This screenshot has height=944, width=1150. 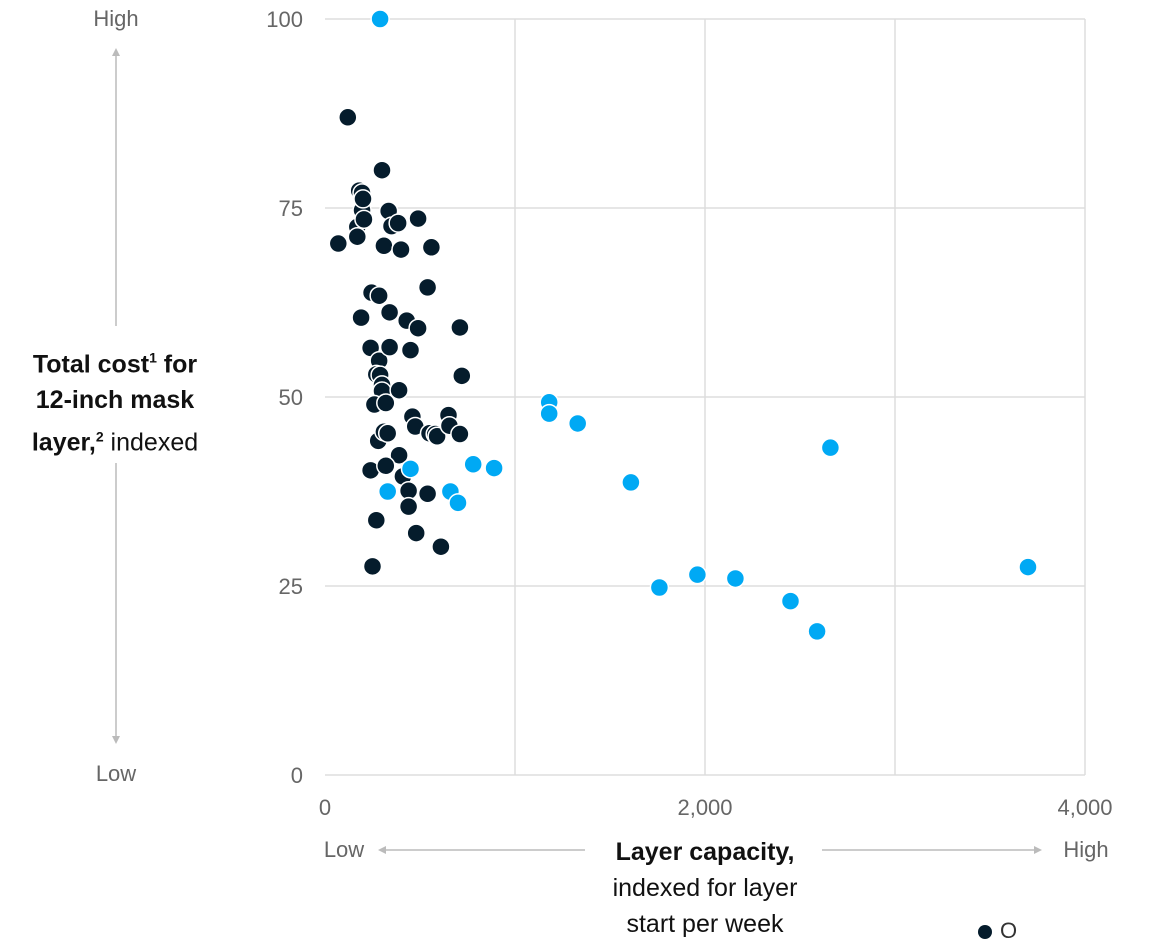 I want to click on y-tick-label: 50, so click(x=291, y=397).